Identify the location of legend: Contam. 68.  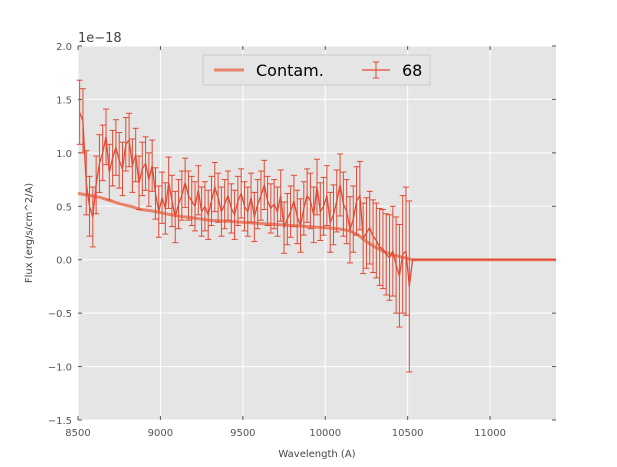
(316, 70).